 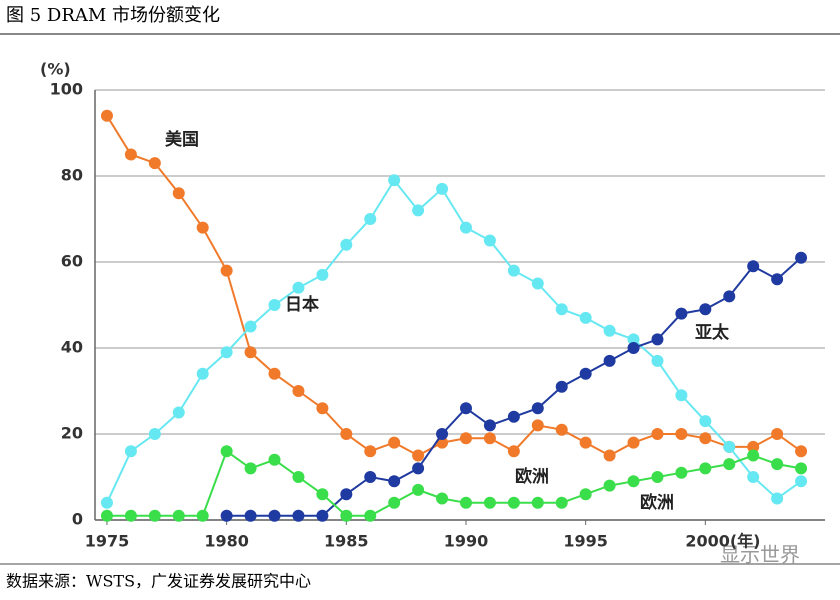 What do you see at coordinates (722, 541) in the screenshot?
I see `x-tick-label: 2000(年)` at bounding box center [722, 541].